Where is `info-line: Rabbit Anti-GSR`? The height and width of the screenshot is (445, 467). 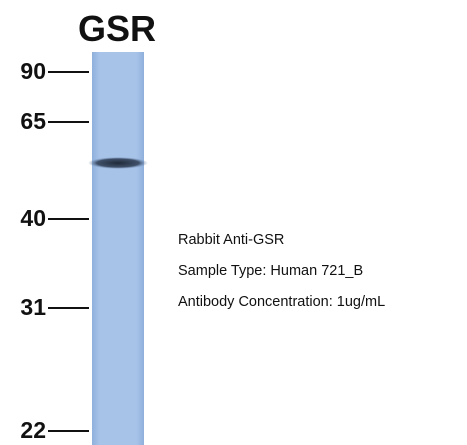
info-line: Rabbit Anti-GSR is located at coordinates (231, 240).